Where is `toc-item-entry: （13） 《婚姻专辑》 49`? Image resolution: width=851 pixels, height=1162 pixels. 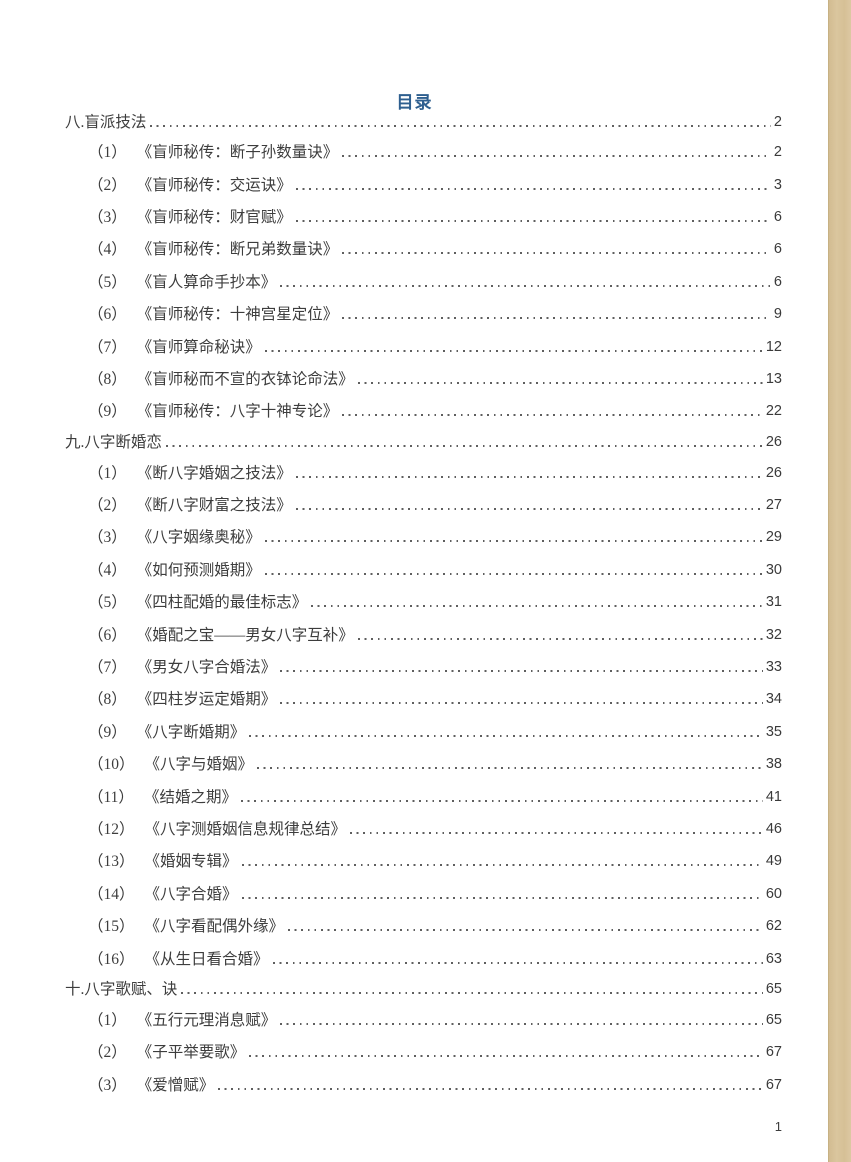
toc-item-entry: （13） 《婚姻专辑》 49 is located at coordinates (423, 860).